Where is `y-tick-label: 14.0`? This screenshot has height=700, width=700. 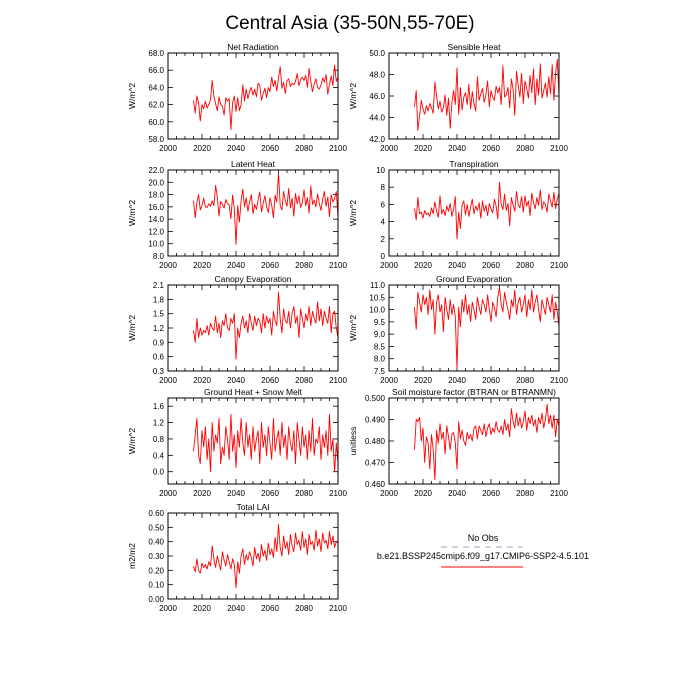 y-tick-label: 14.0 is located at coordinates (156, 219).